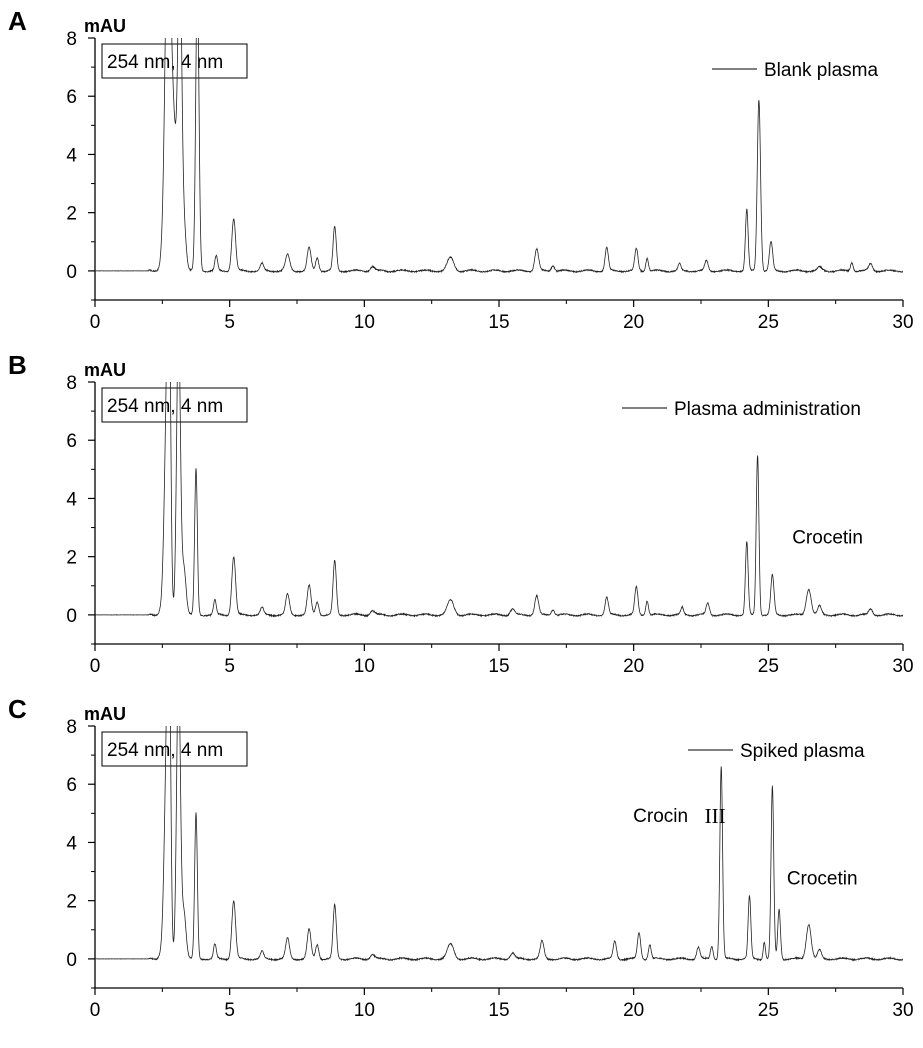 This screenshot has width=923, height=1048. I want to click on annotation-roman-numeral: III, so click(715, 816).